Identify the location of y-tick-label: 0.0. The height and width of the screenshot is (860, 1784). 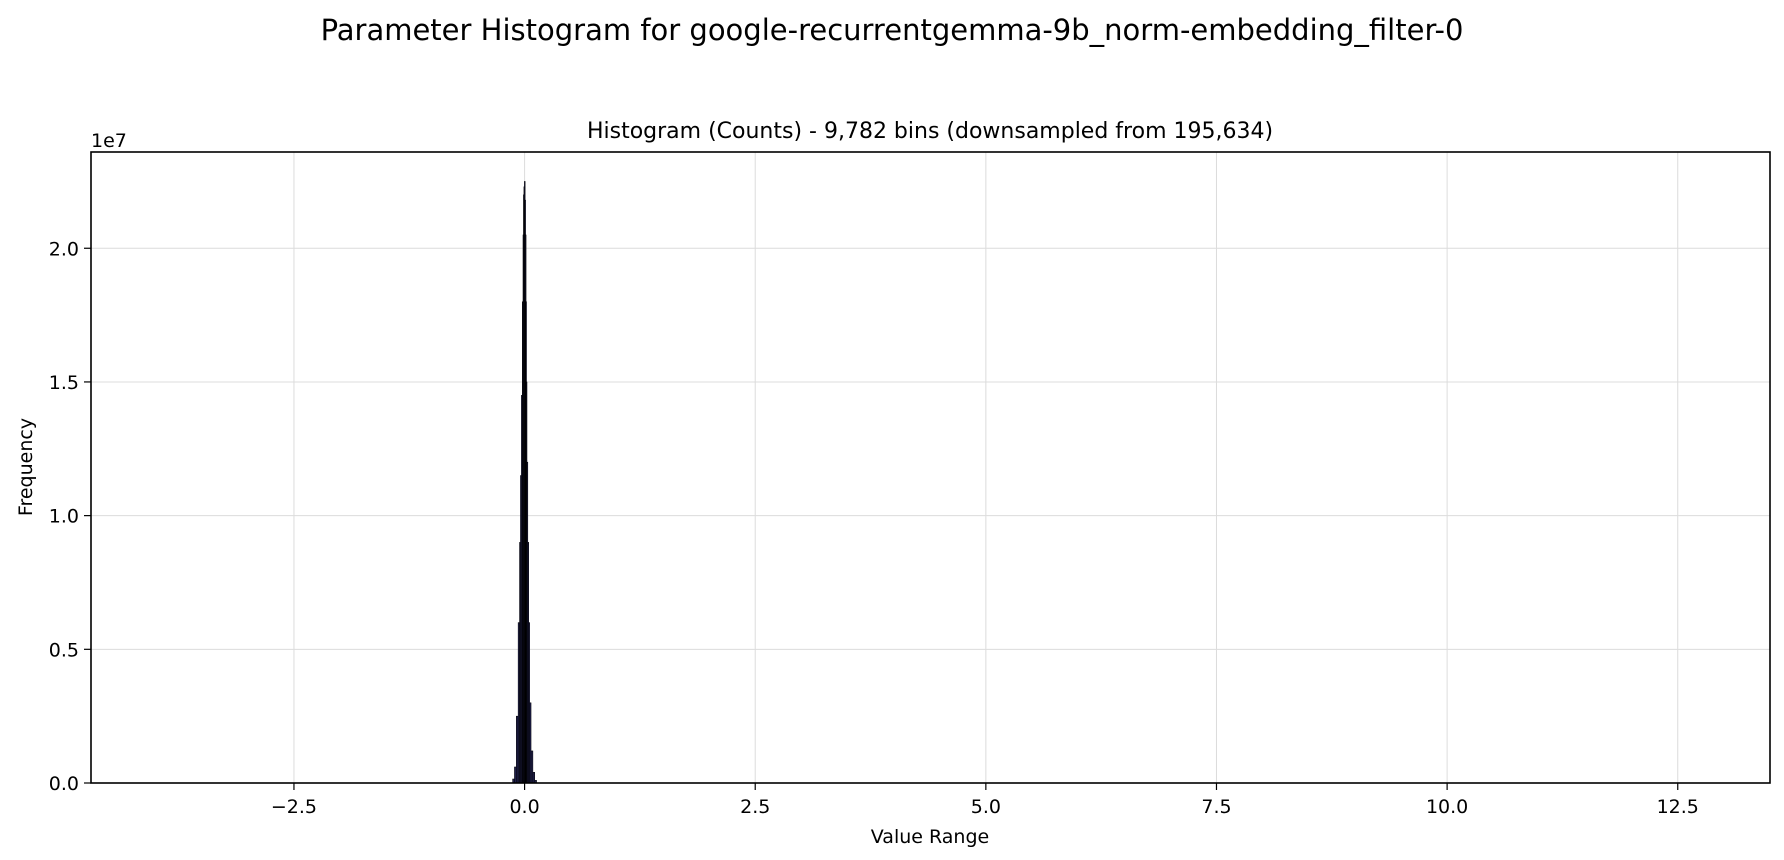
(64, 784).